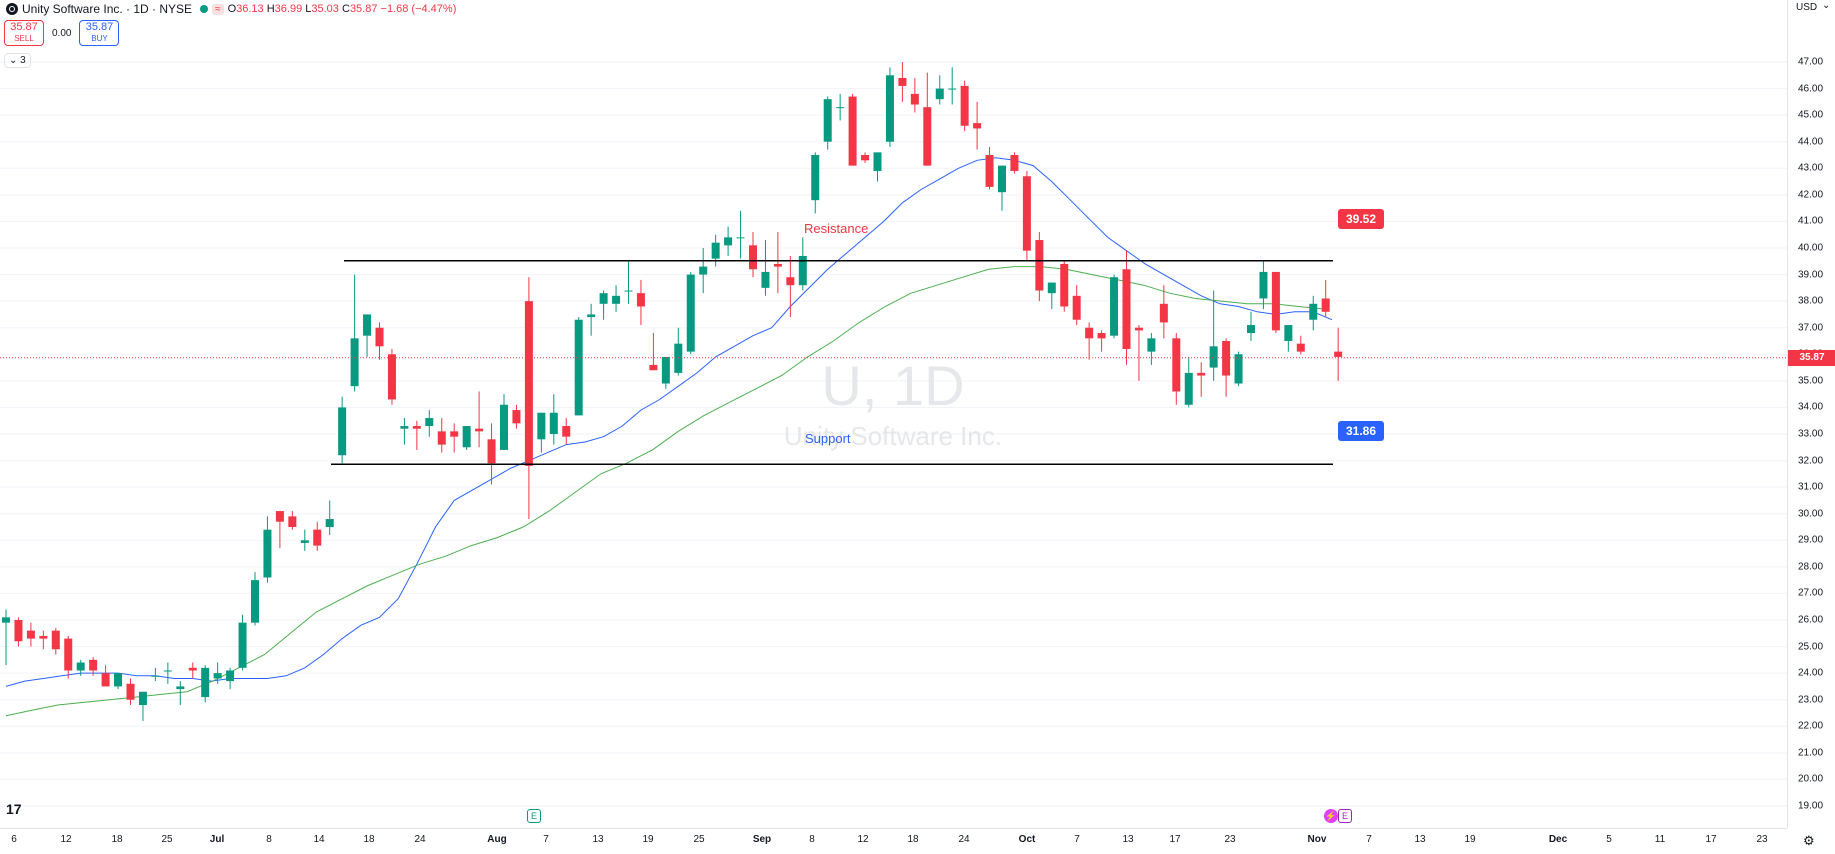 This screenshot has width=1835, height=854. What do you see at coordinates (218, 9) in the screenshot?
I see `data-mode-pill: ≈` at bounding box center [218, 9].